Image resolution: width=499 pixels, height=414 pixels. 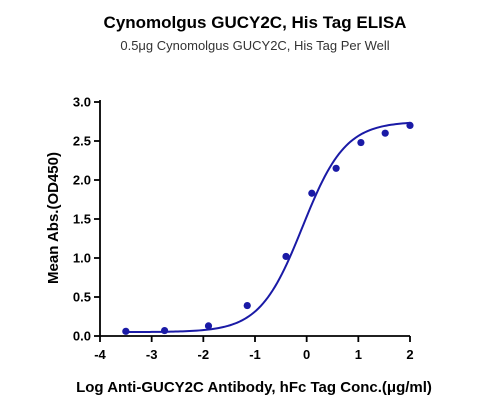 I want to click on x-tick-label: -2, so click(x=204, y=354).